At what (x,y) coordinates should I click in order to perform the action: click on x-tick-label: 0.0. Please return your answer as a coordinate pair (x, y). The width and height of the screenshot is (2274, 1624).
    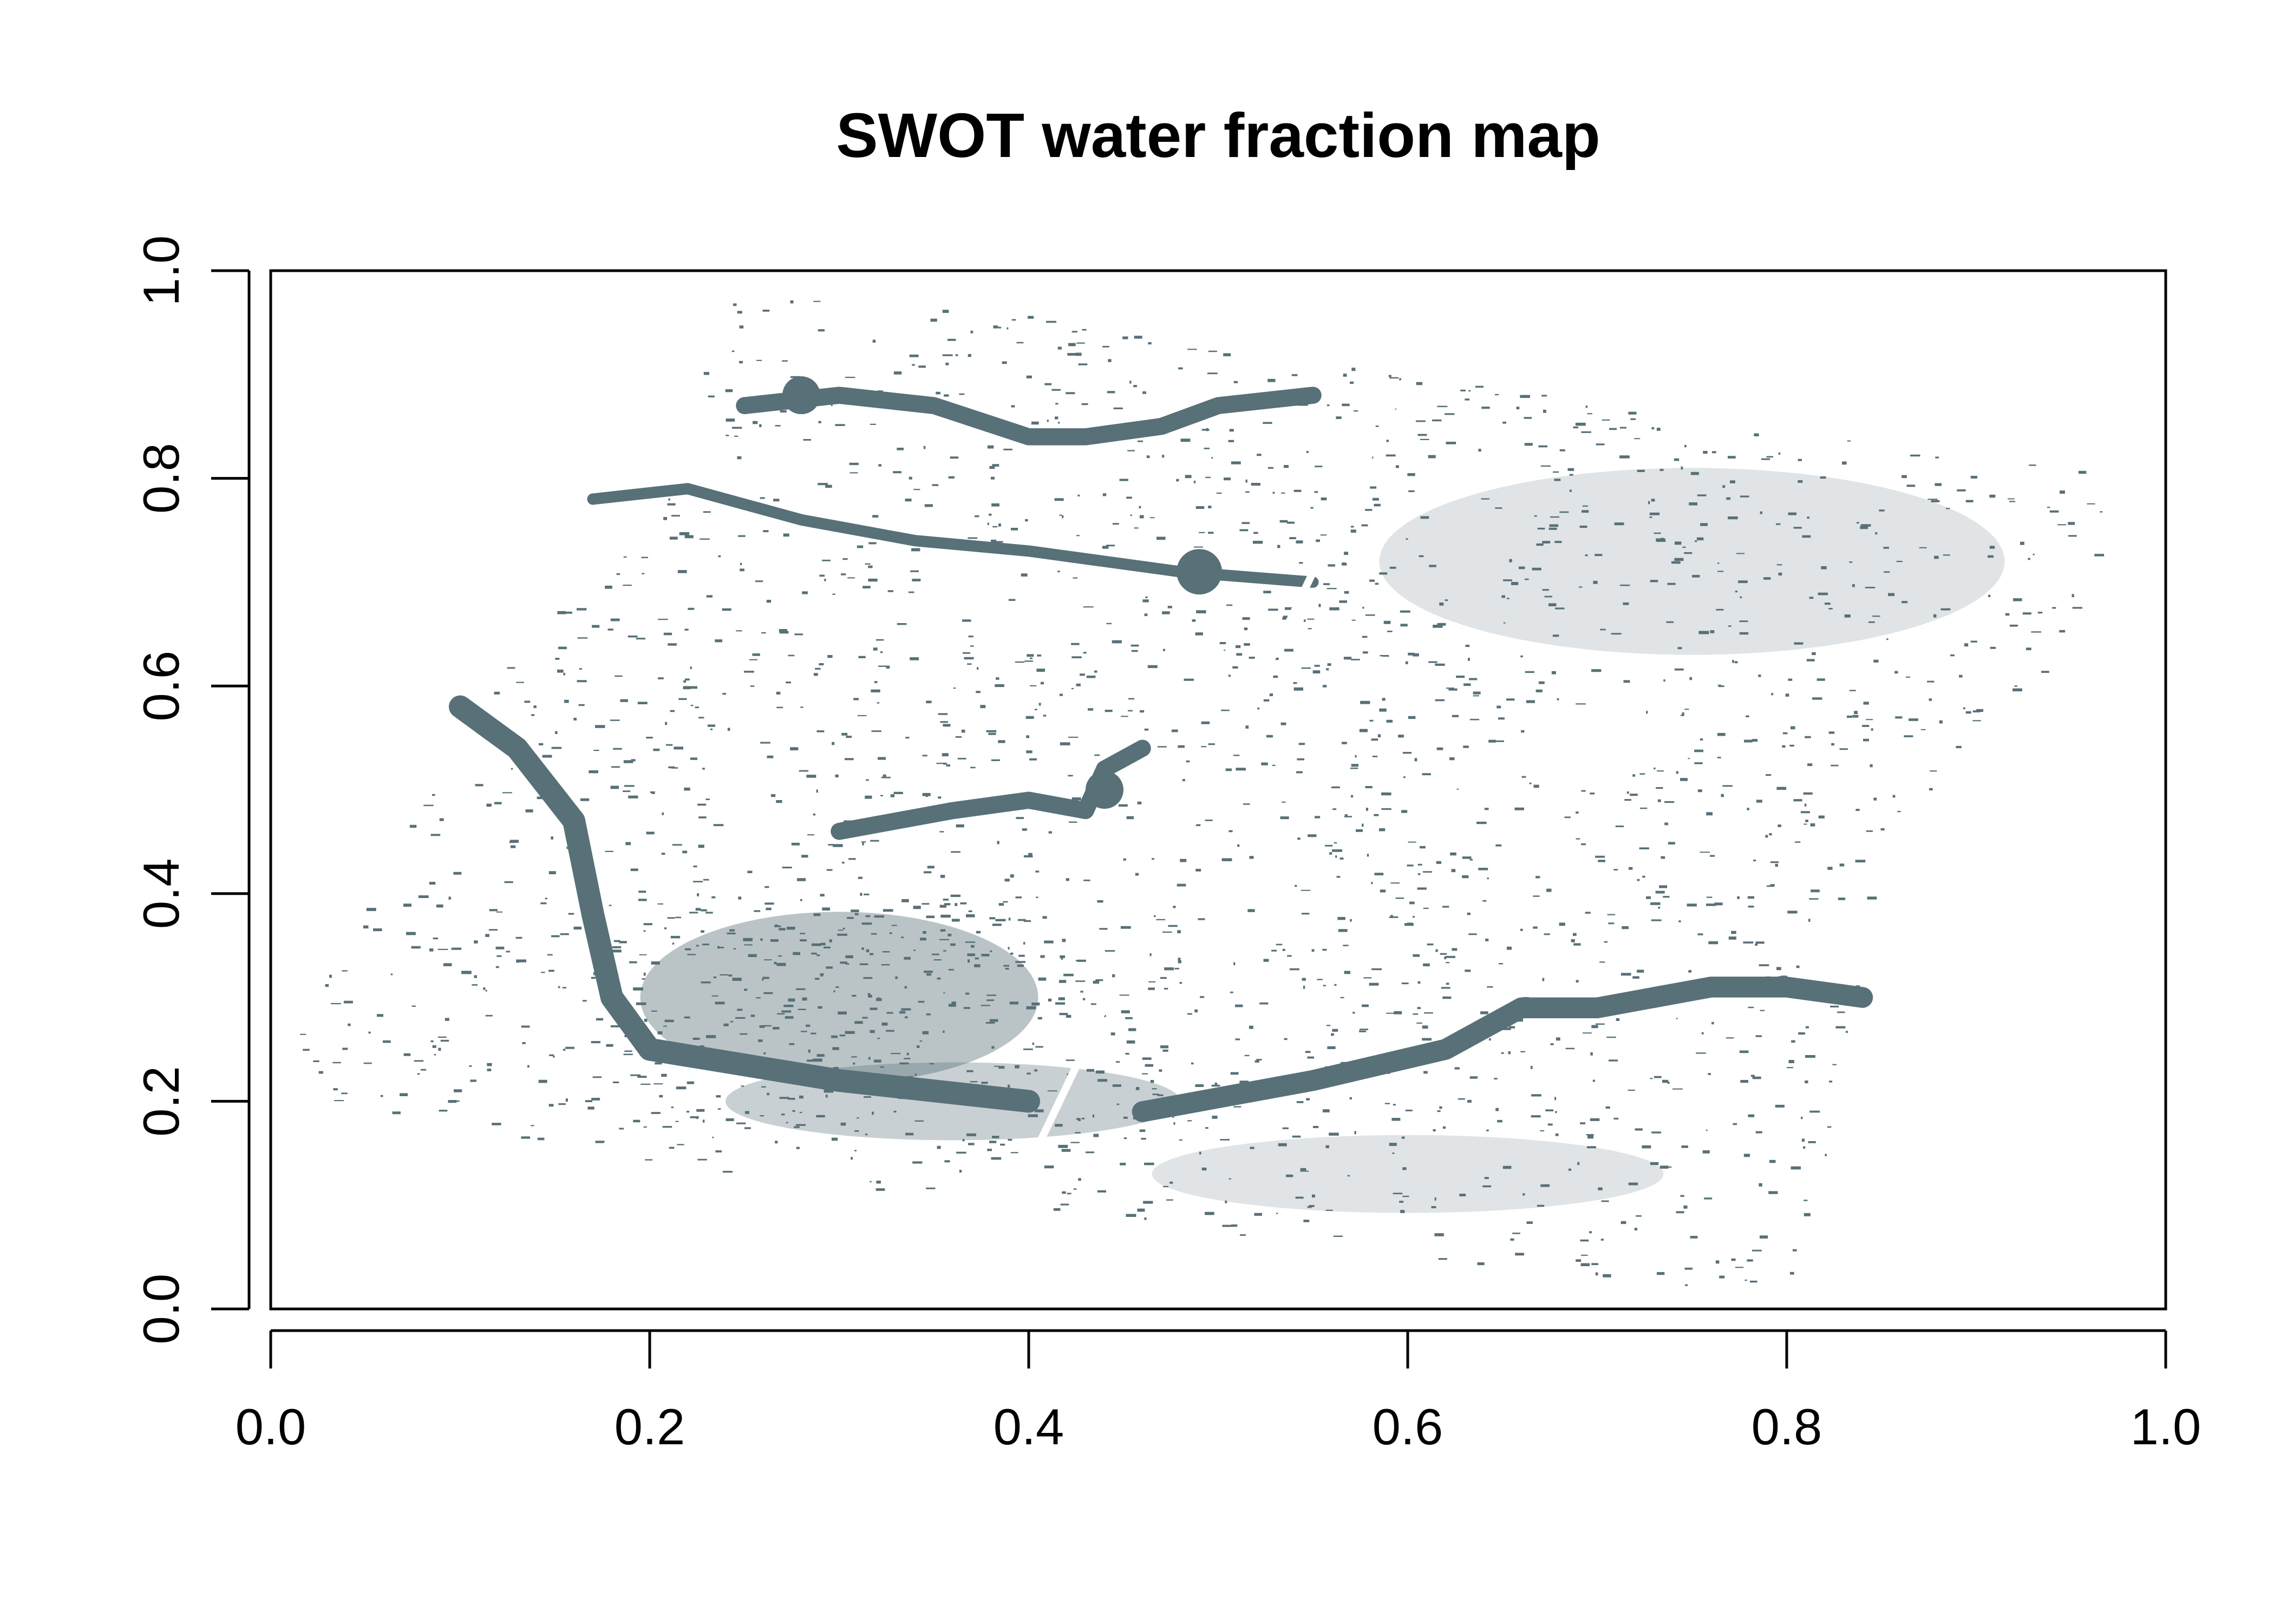
    Looking at the image, I should click on (271, 1426).